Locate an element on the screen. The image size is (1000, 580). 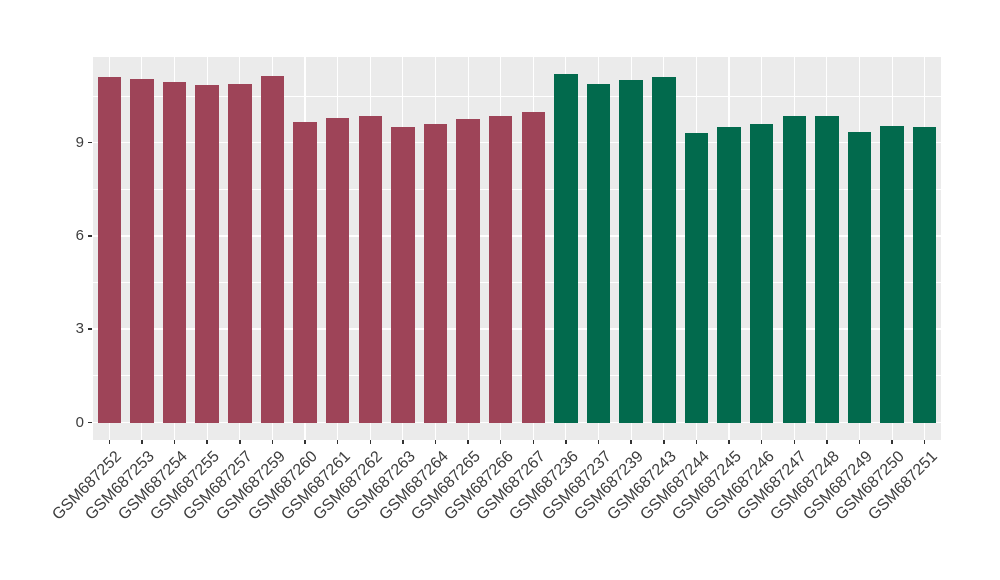
y-tick-label: 3 is located at coordinates (79, 329).